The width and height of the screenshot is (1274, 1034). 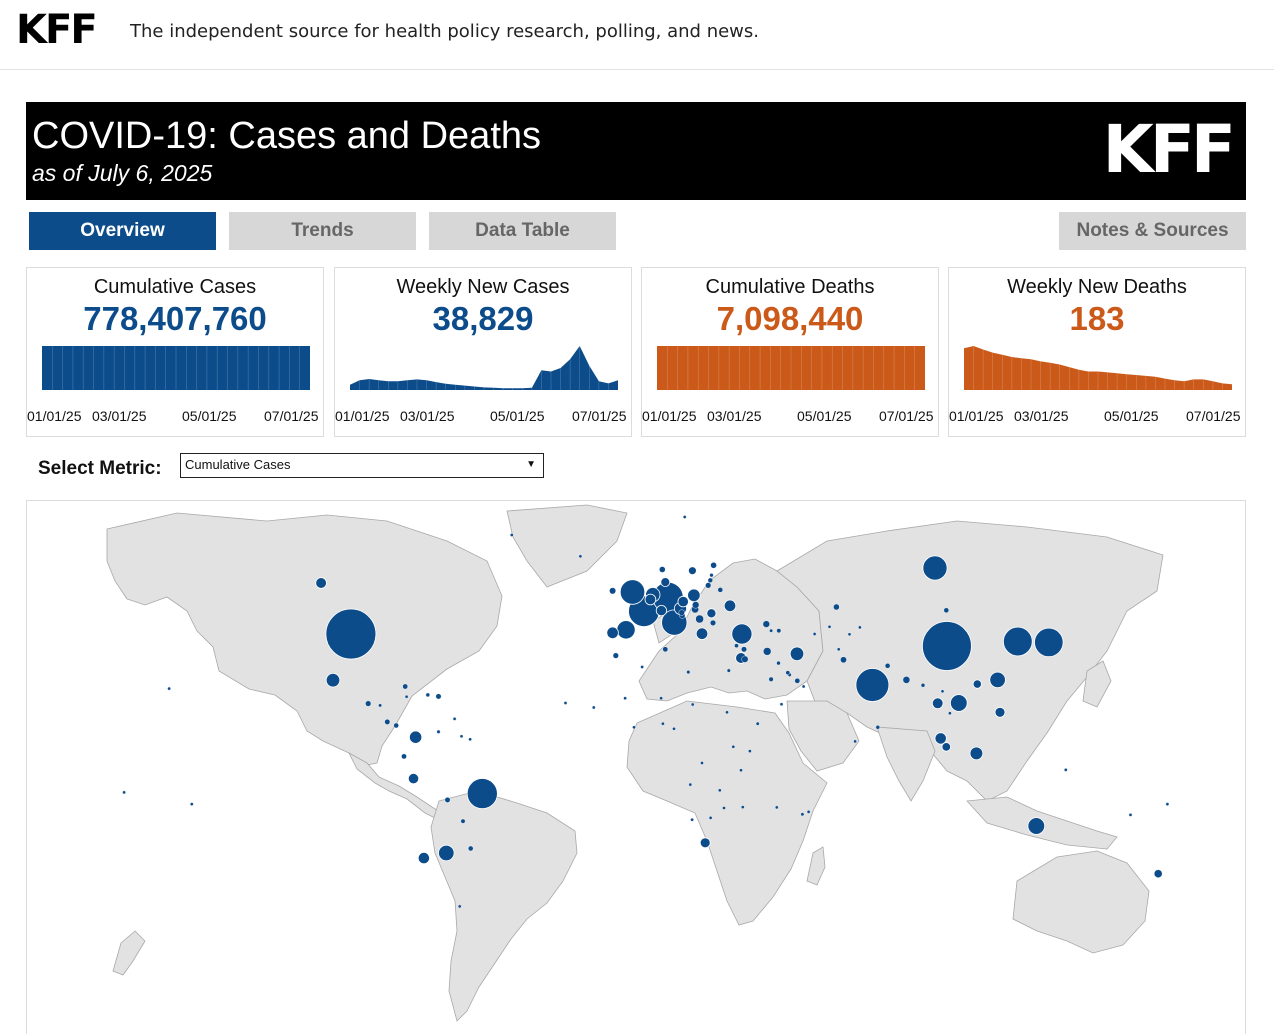 What do you see at coordinates (705, 843) in the screenshot?
I see `map-bubble-south-africa` at bounding box center [705, 843].